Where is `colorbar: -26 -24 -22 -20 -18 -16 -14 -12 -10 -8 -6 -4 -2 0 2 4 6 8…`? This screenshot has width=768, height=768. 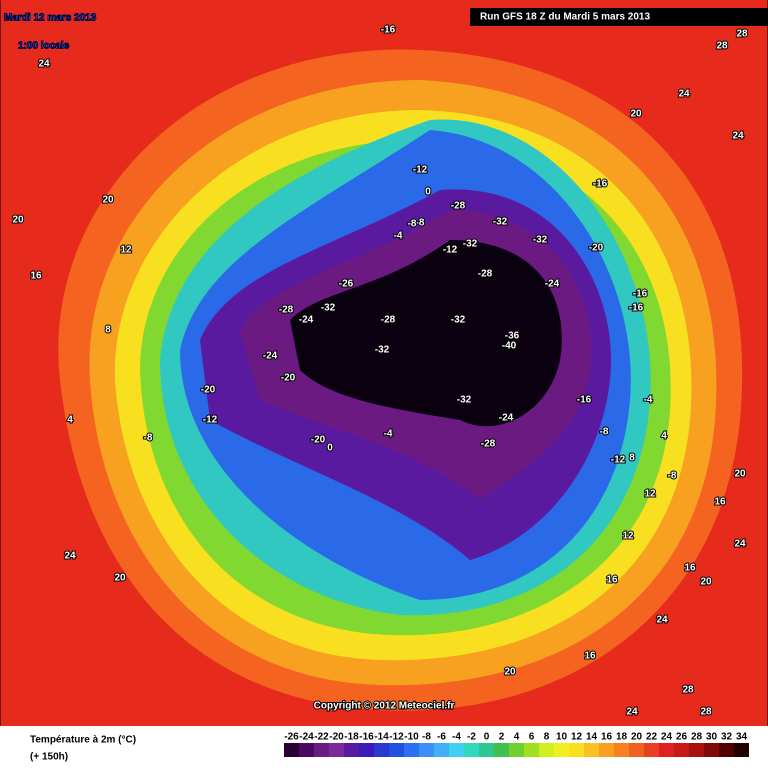 colorbar: -26 -24 -22 -20 -18 -16 -14 -12 -10 -8 -6 -4 -2 0 2 4 6 8… is located at coordinates (516, 744).